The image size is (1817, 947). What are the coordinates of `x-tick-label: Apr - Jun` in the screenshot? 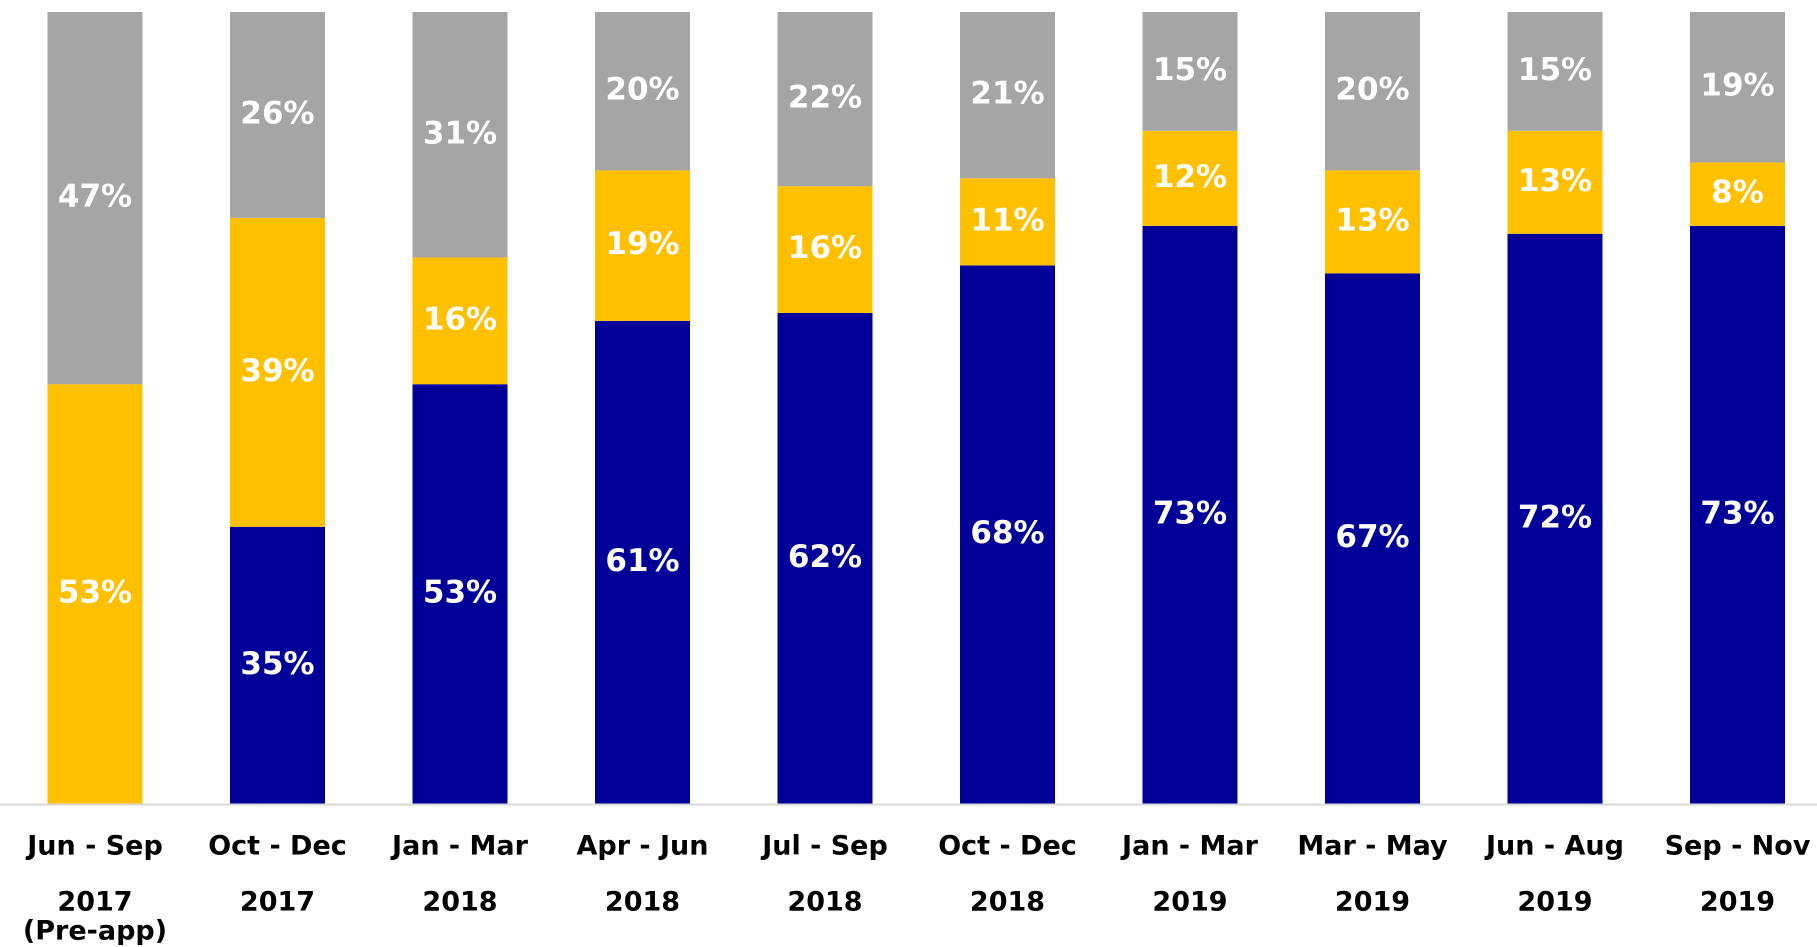 It's located at (642, 846).